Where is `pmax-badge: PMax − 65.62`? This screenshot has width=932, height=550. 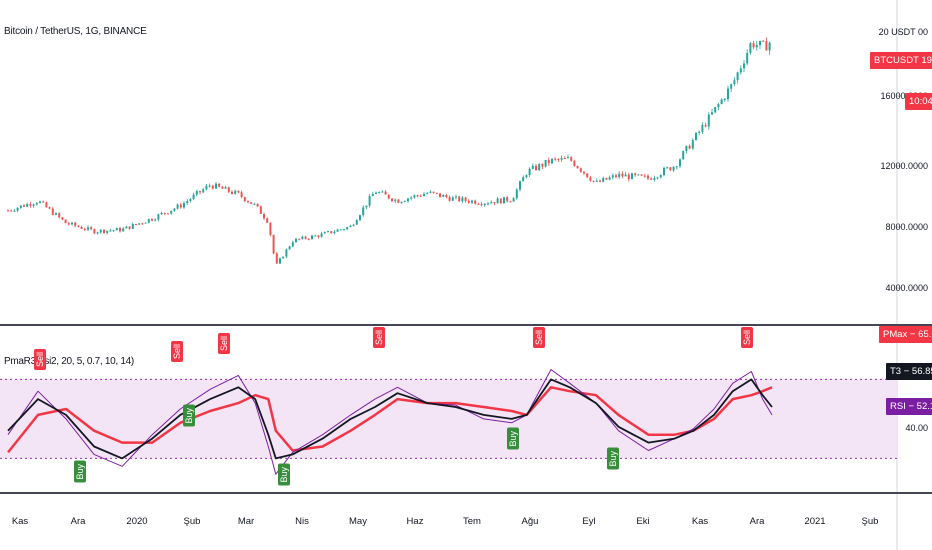
pmax-badge: PMax − 65.62 is located at coordinates (905, 334).